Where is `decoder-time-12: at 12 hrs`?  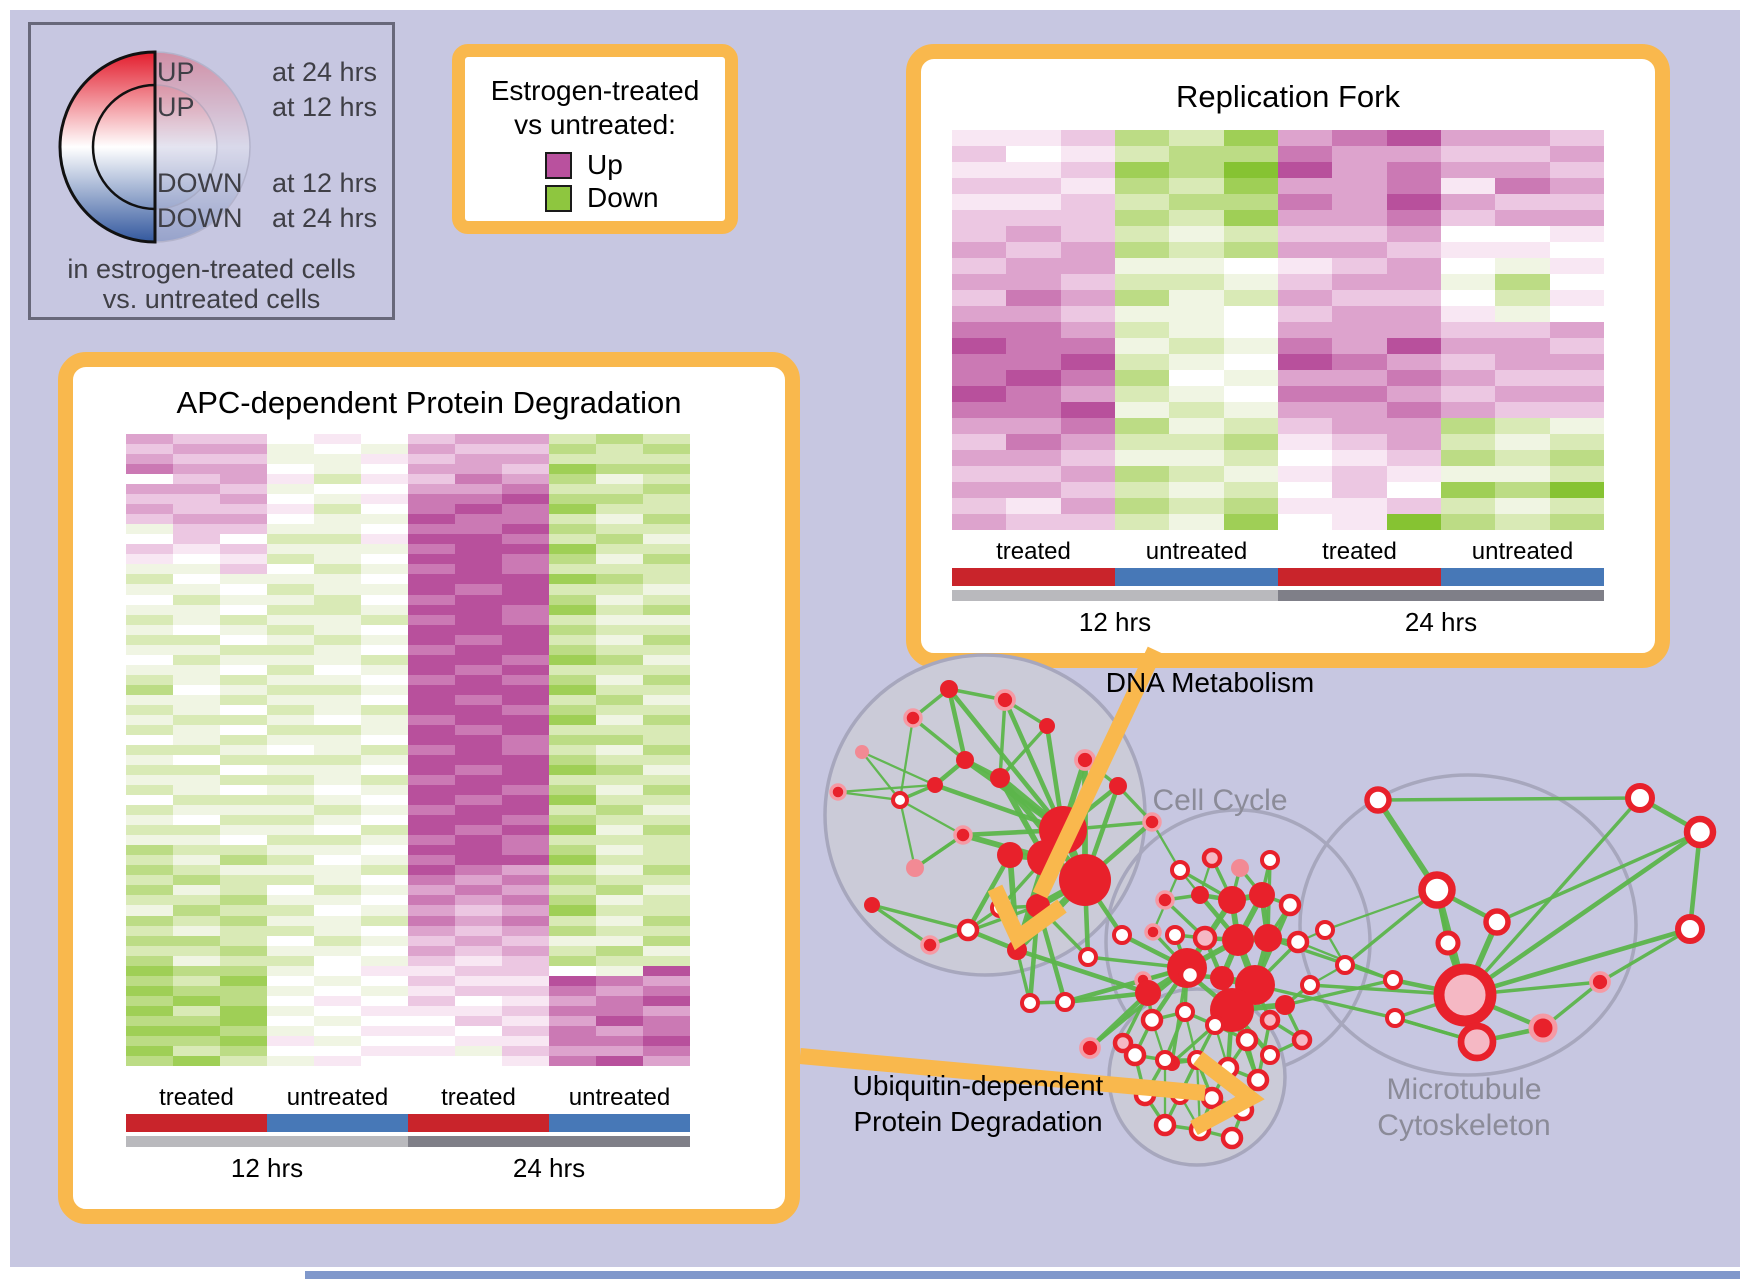 decoder-time-12: at 12 hrs is located at coordinates (325, 107).